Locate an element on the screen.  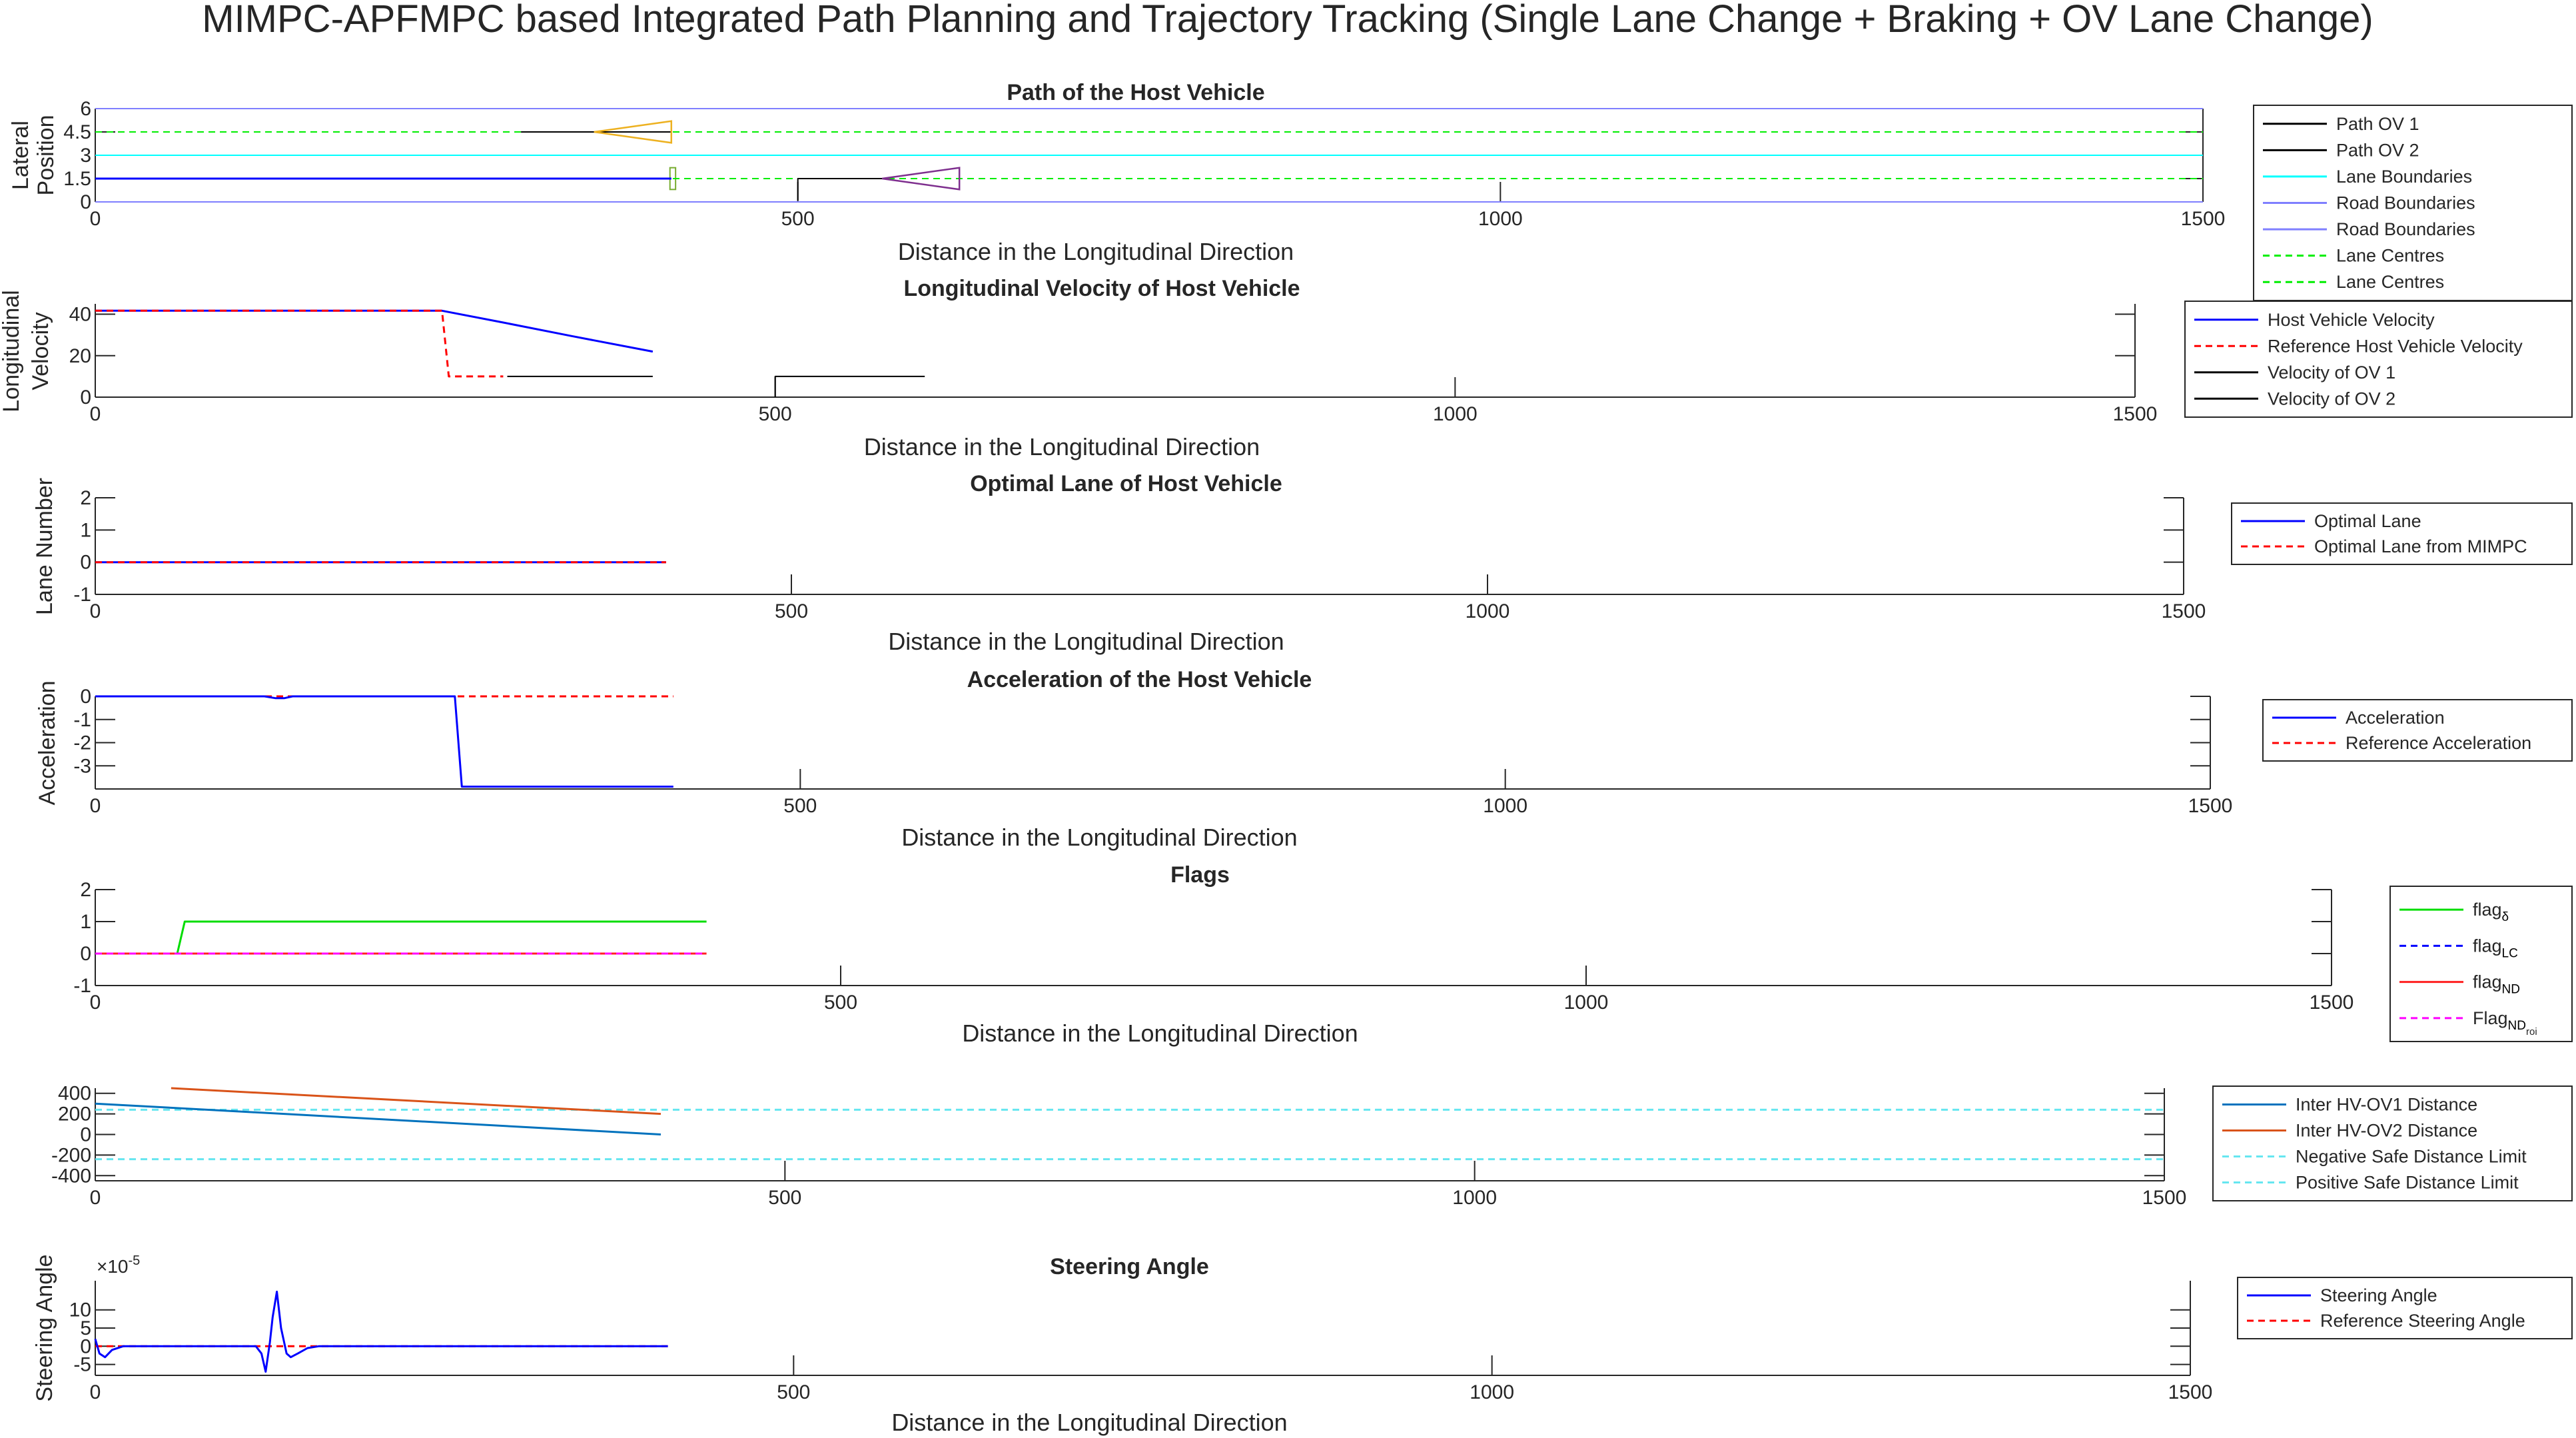
y-axis-label: Lateral is located at coordinates (21, 156).